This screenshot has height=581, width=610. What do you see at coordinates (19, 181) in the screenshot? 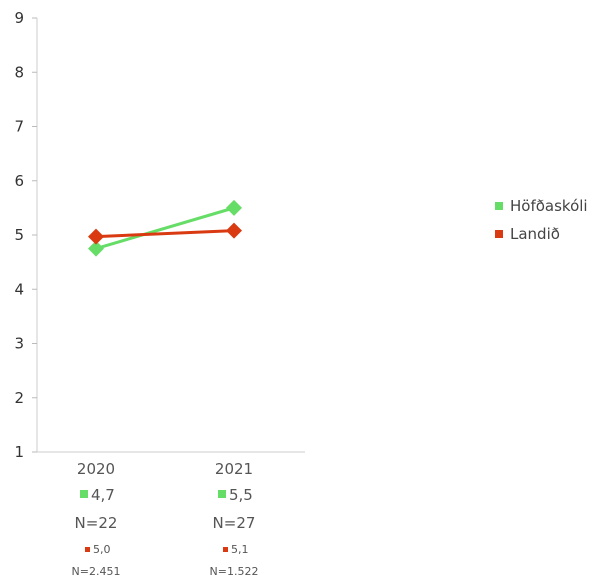
I see `y-tick-label: 6` at bounding box center [19, 181].